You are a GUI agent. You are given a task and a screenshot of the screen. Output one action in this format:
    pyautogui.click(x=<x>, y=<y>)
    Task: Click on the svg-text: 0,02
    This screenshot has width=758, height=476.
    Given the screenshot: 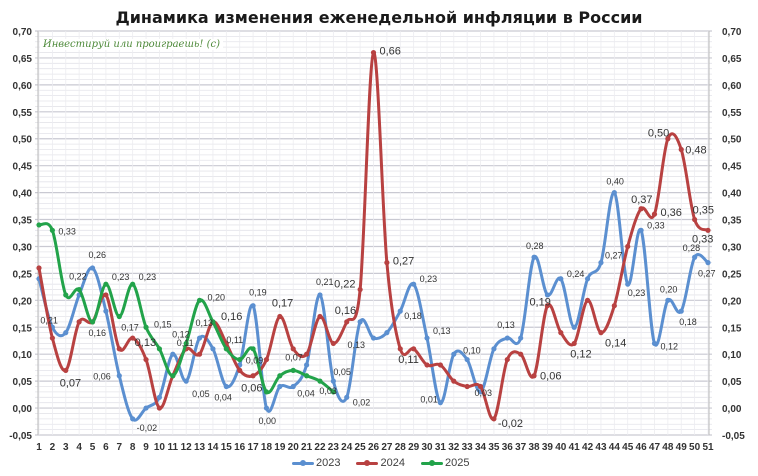 What is the action you would take?
    pyautogui.click(x=362, y=402)
    